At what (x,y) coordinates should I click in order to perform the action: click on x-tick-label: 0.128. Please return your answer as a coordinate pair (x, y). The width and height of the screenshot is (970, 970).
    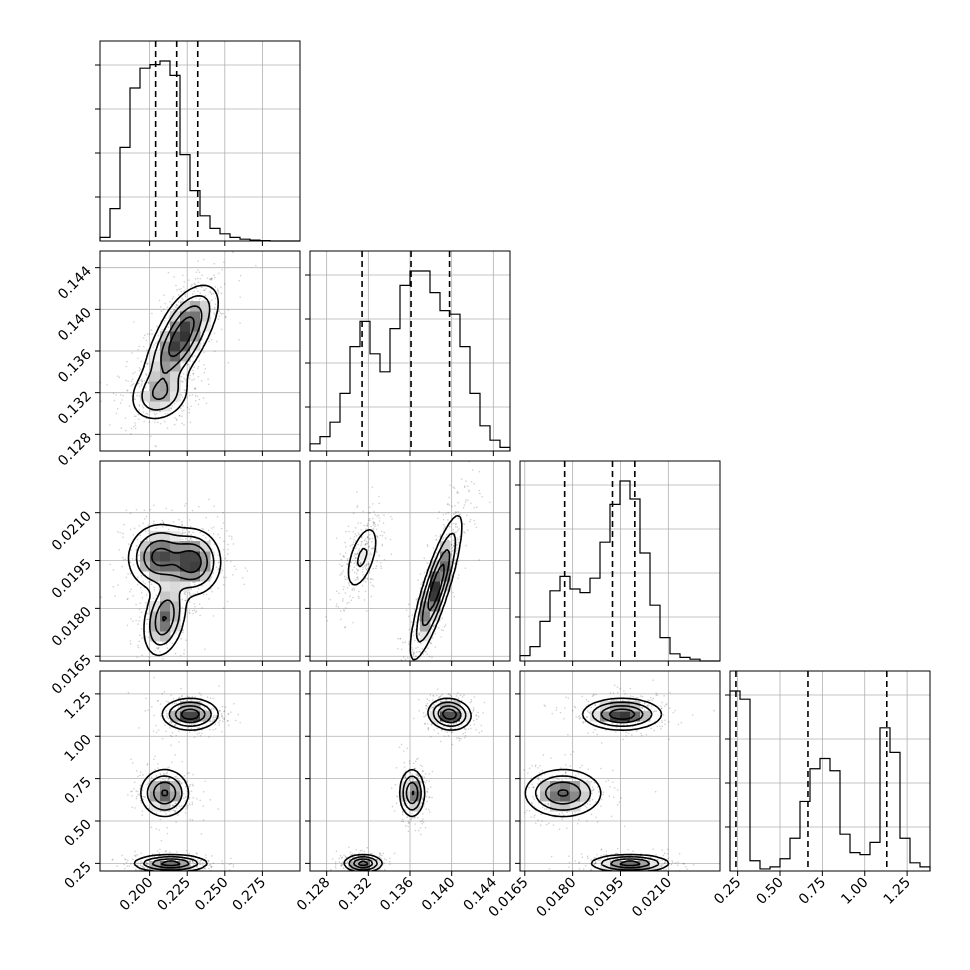
    Looking at the image, I should click on (314, 895).